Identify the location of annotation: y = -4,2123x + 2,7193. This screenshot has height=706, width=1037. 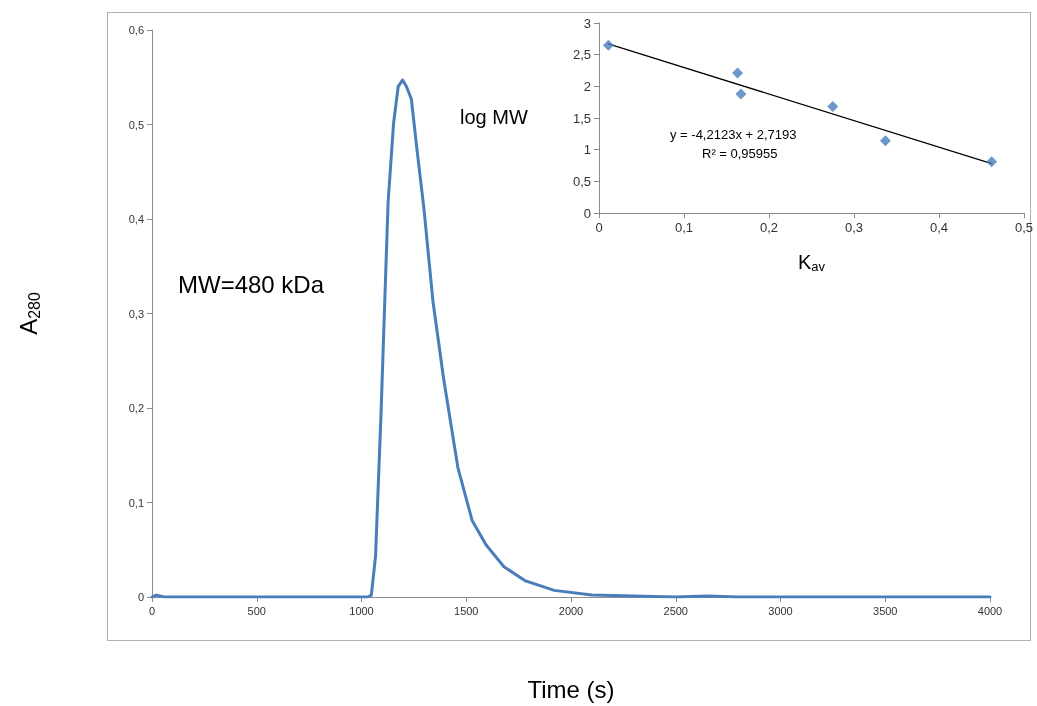
(733, 134).